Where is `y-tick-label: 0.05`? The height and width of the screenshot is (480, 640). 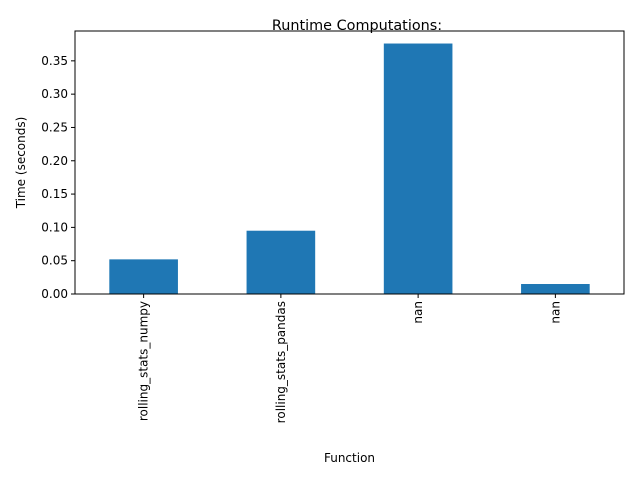 y-tick-label: 0.05 is located at coordinates (54, 261).